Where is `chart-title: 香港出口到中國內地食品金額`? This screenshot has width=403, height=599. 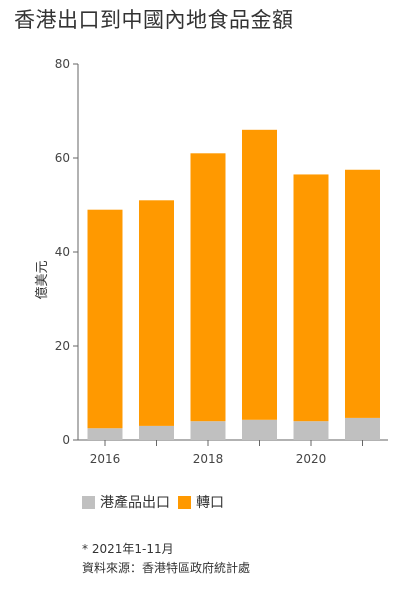
chart-title: 香港出口到中國內地食品金額 is located at coordinates (154, 20).